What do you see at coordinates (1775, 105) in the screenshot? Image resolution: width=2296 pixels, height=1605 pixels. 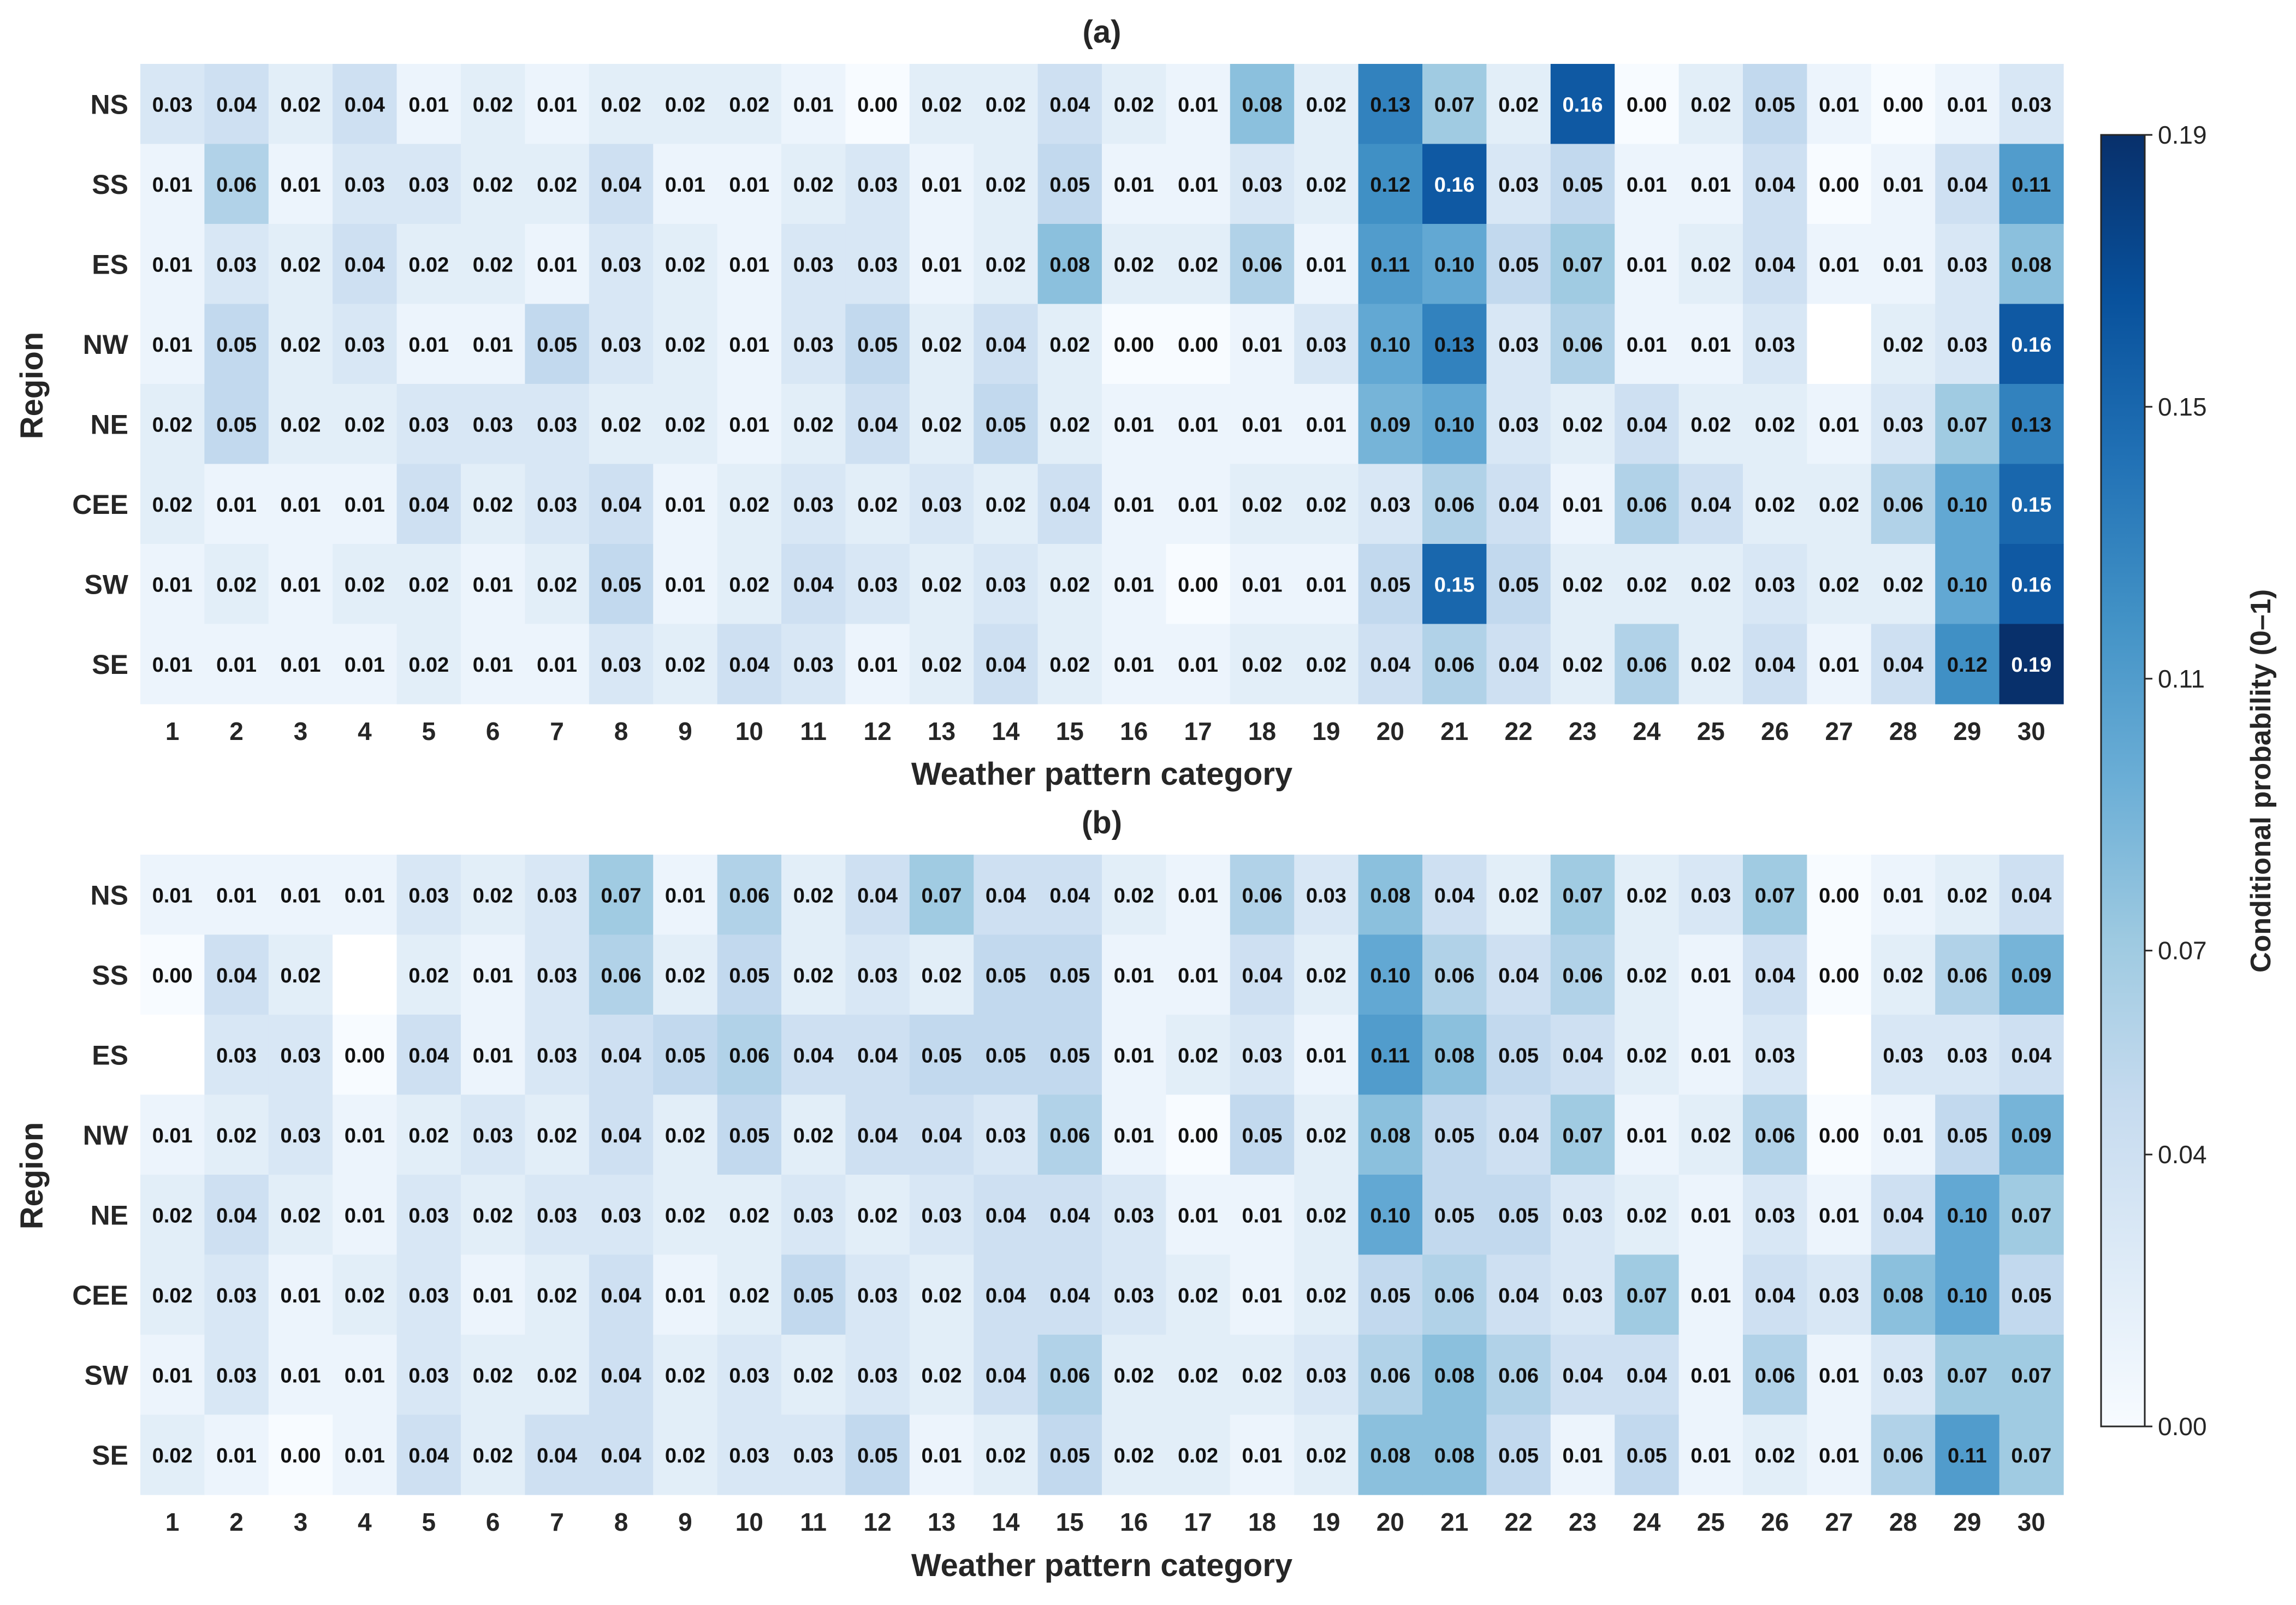 I see `panel-a-cell-label-NS-26: 0.05` at bounding box center [1775, 105].